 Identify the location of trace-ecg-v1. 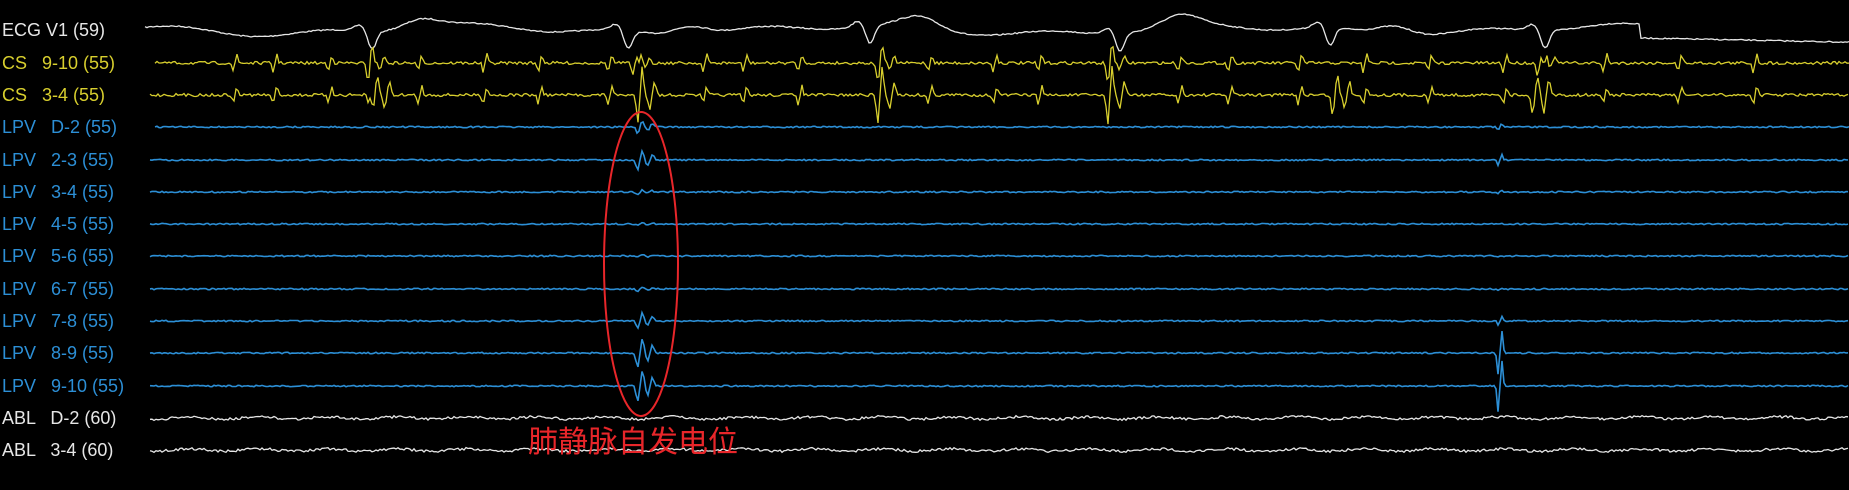
(996, 32).